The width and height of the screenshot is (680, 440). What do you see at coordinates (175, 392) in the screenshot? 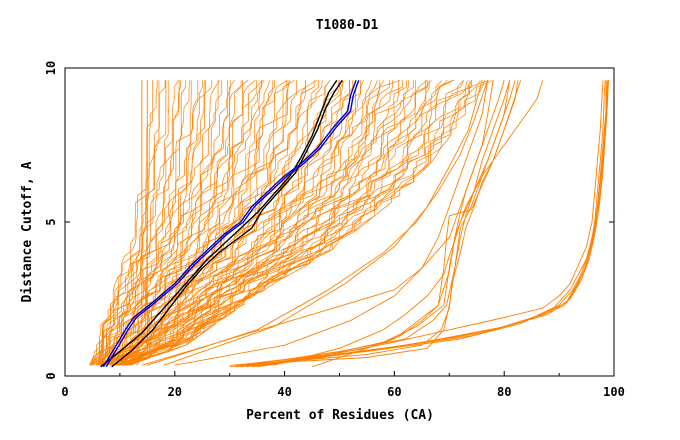
I see `x-tick-label: 20` at bounding box center [175, 392].